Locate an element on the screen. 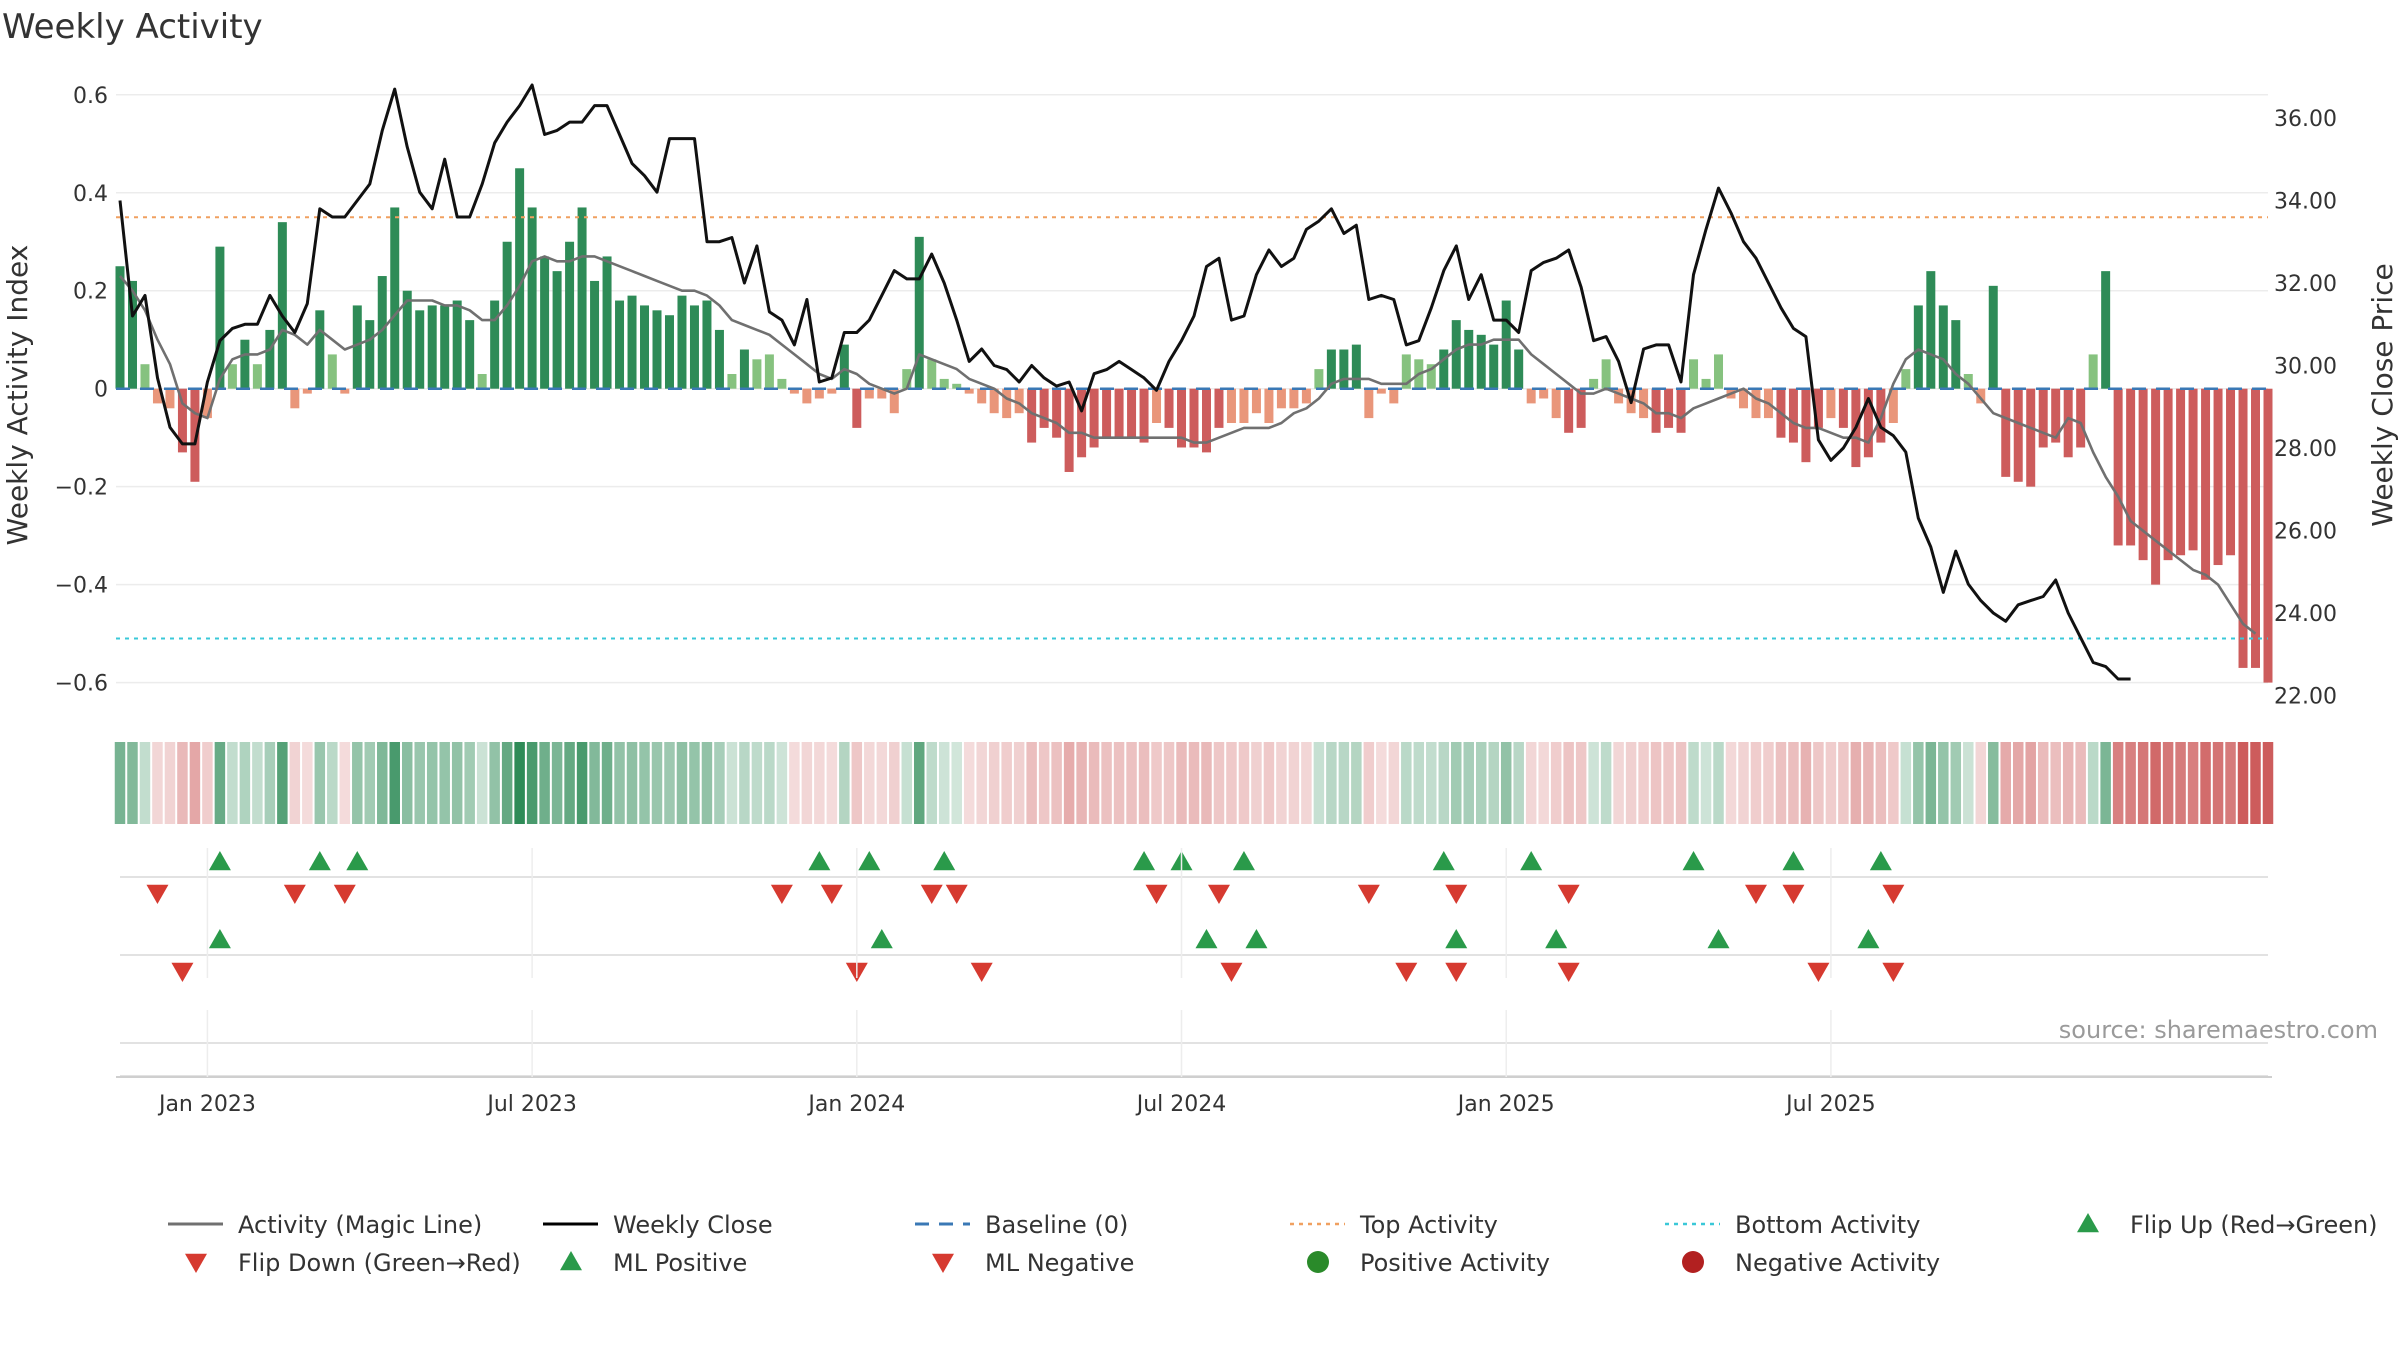  legend-label: ML Positive is located at coordinates (680, 1263).